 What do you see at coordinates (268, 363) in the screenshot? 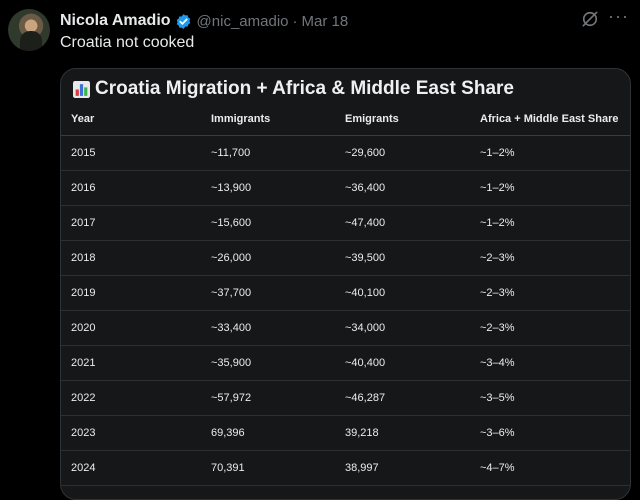
I see `immigrants-cell: ~35,900` at bounding box center [268, 363].